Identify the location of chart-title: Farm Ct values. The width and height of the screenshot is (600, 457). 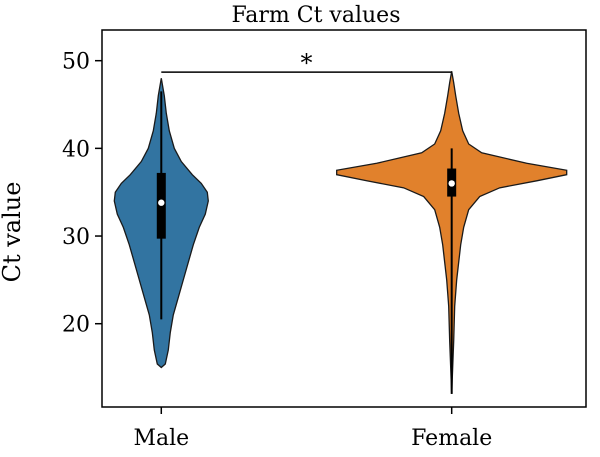
(316, 15).